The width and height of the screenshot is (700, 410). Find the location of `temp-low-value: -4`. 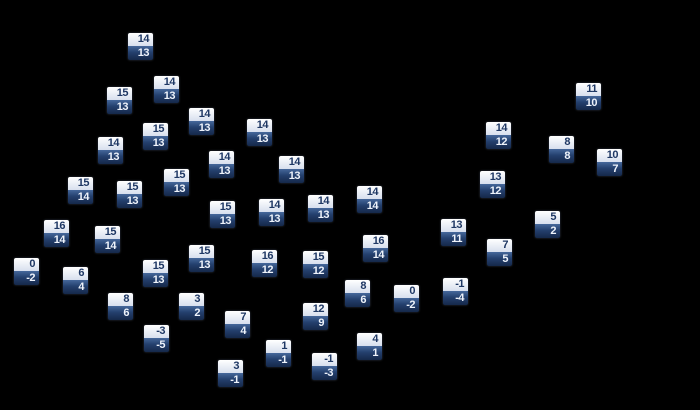

temp-low-value: -4 is located at coordinates (455, 298).